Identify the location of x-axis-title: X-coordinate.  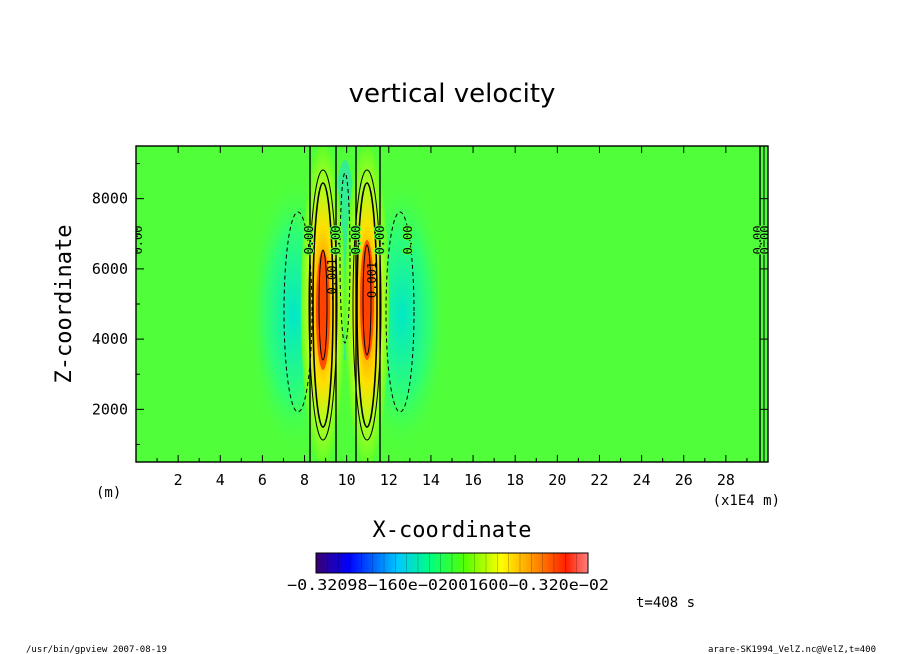
(452, 530).